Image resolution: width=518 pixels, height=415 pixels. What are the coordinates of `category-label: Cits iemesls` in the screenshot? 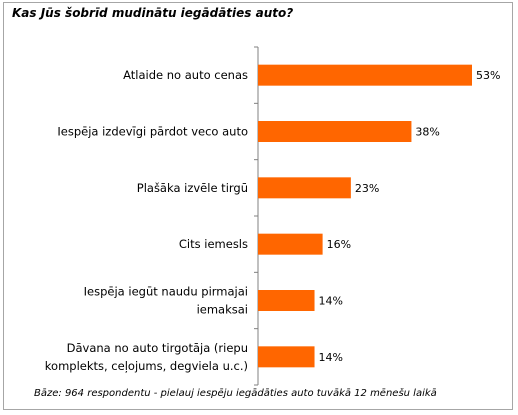 It's located at (213, 244).